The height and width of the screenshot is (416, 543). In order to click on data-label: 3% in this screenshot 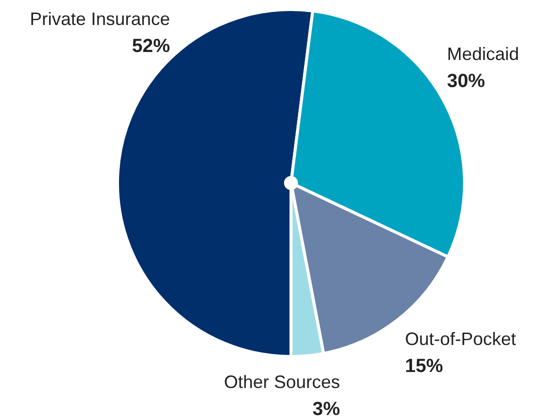, I will do `click(326, 407)`.